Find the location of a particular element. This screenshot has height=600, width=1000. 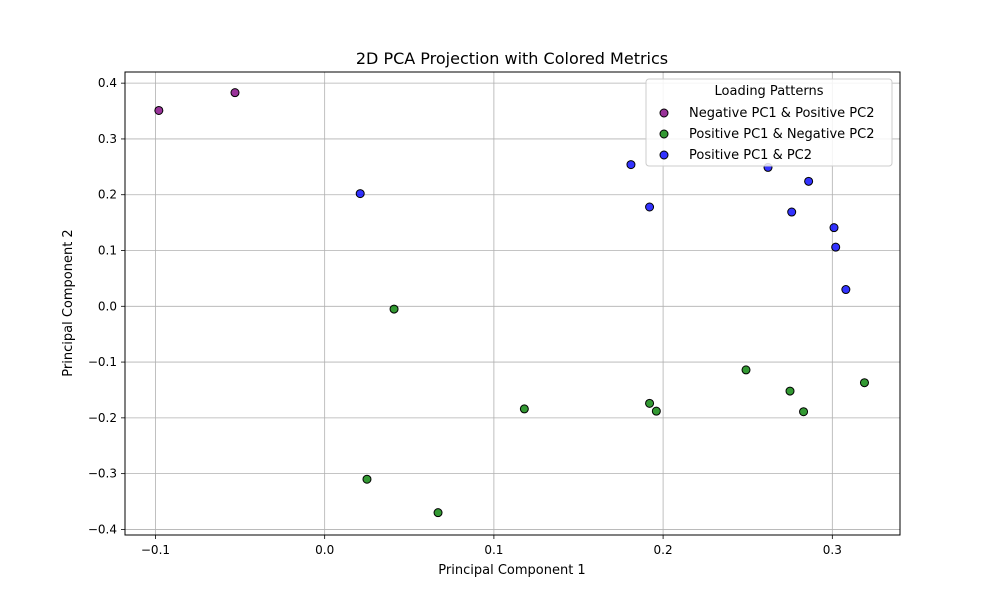

y-axis-label: Principal Component 2 is located at coordinates (68, 302).